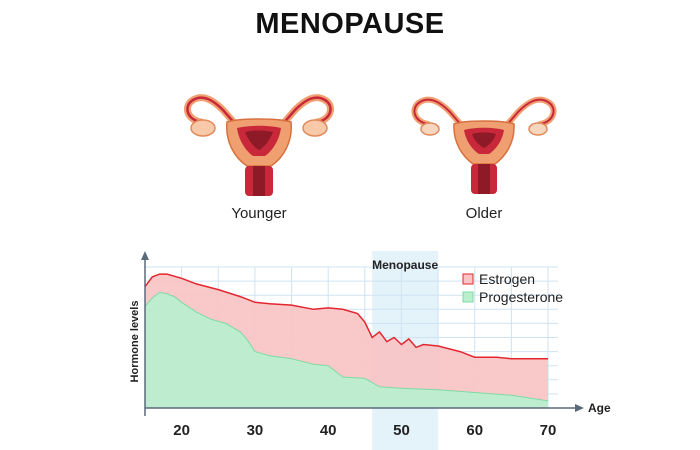 The height and width of the screenshot is (450, 700). I want to click on younger-caption: Younger, so click(259, 213).